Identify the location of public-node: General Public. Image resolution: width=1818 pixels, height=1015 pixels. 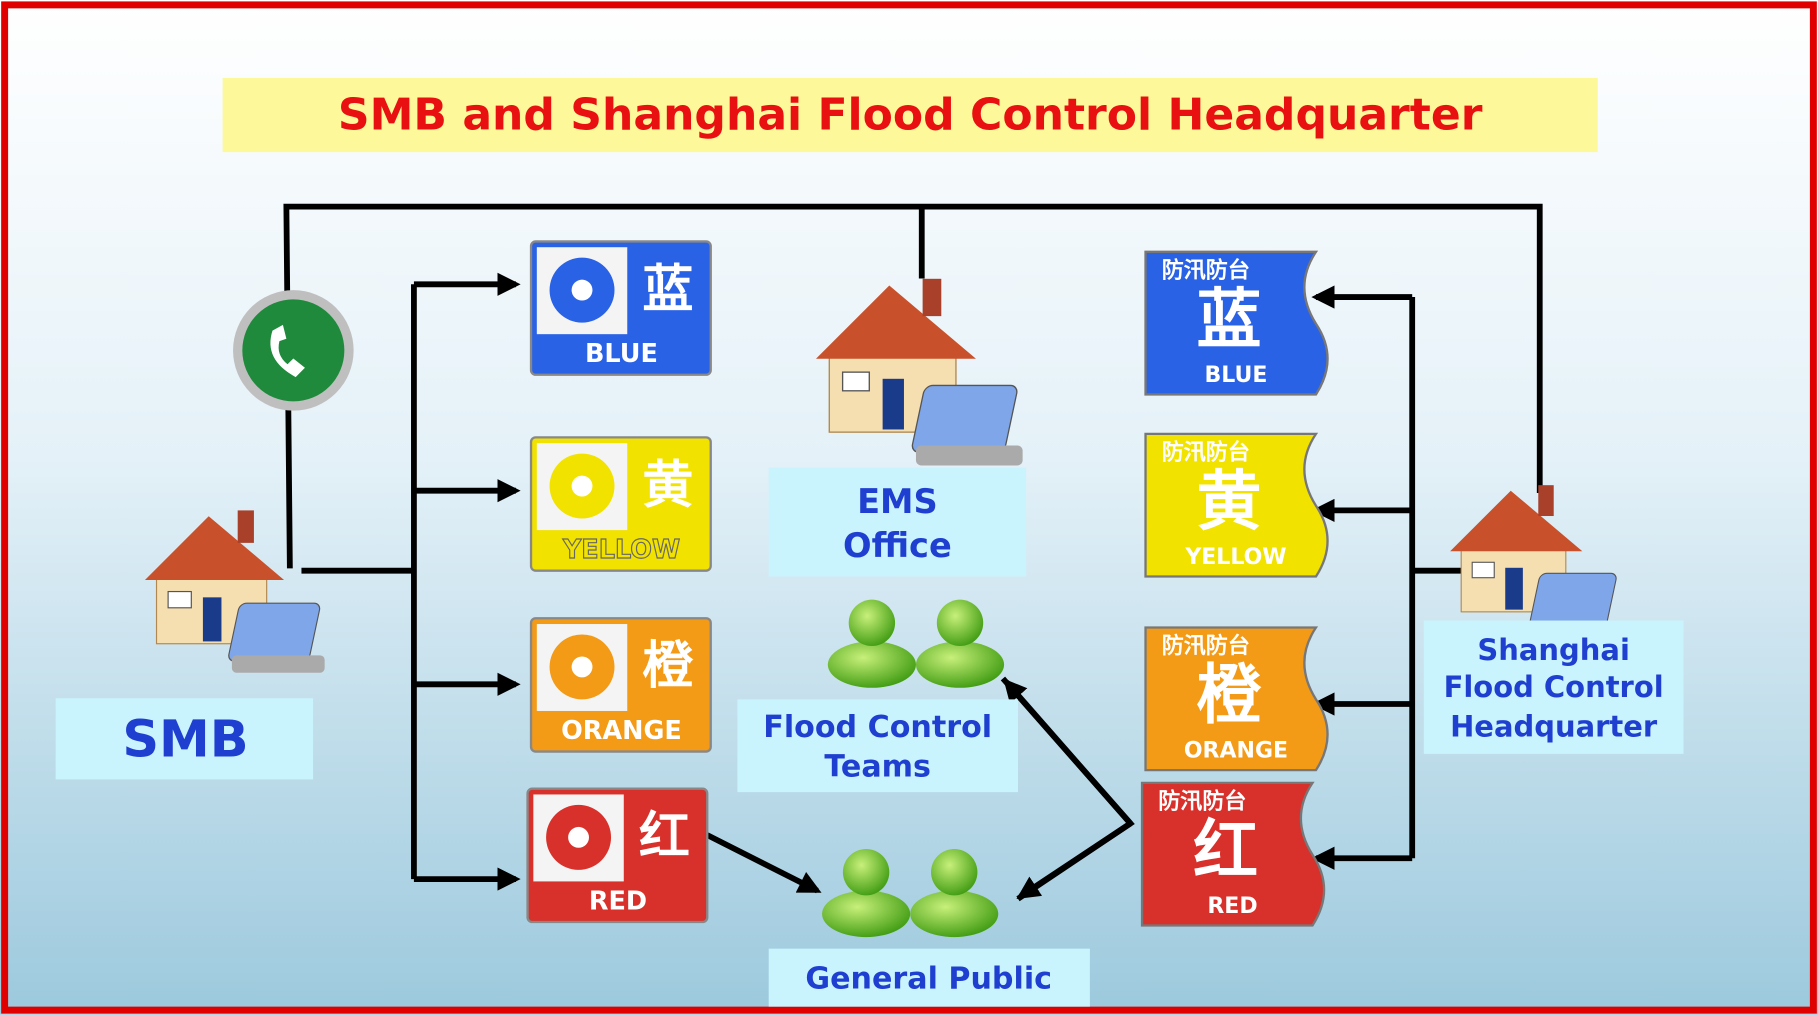
(929, 977).